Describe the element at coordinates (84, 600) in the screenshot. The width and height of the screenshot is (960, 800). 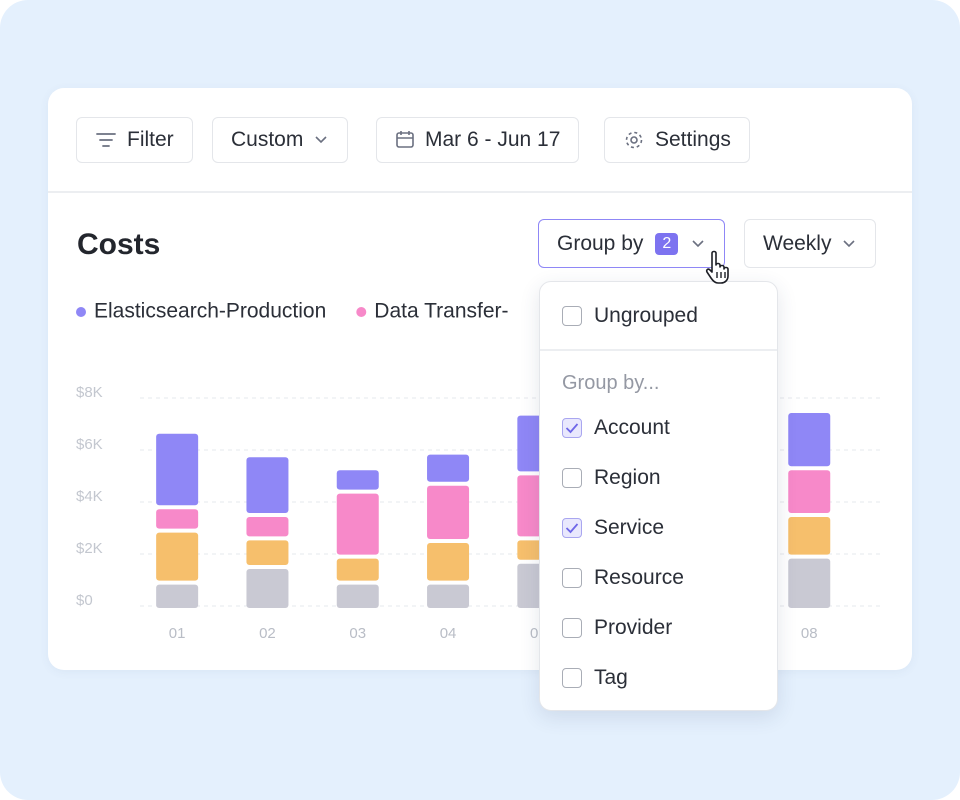
I see `y-tick-label: $0` at that location.